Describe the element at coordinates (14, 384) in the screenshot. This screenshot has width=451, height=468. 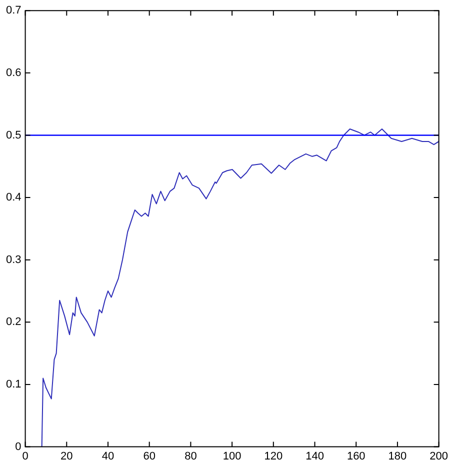
I see `y-tick-label: 0.1` at that location.